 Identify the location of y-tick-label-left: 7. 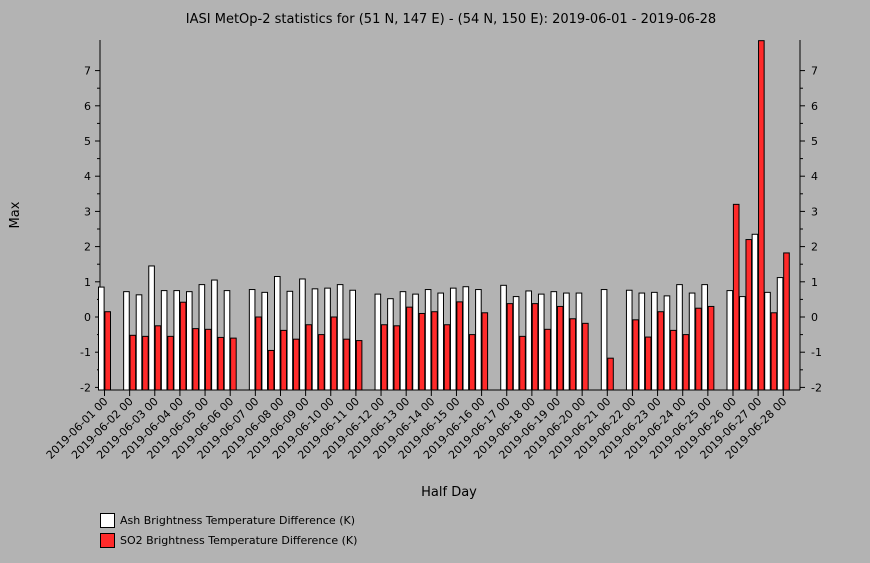
(87, 71).